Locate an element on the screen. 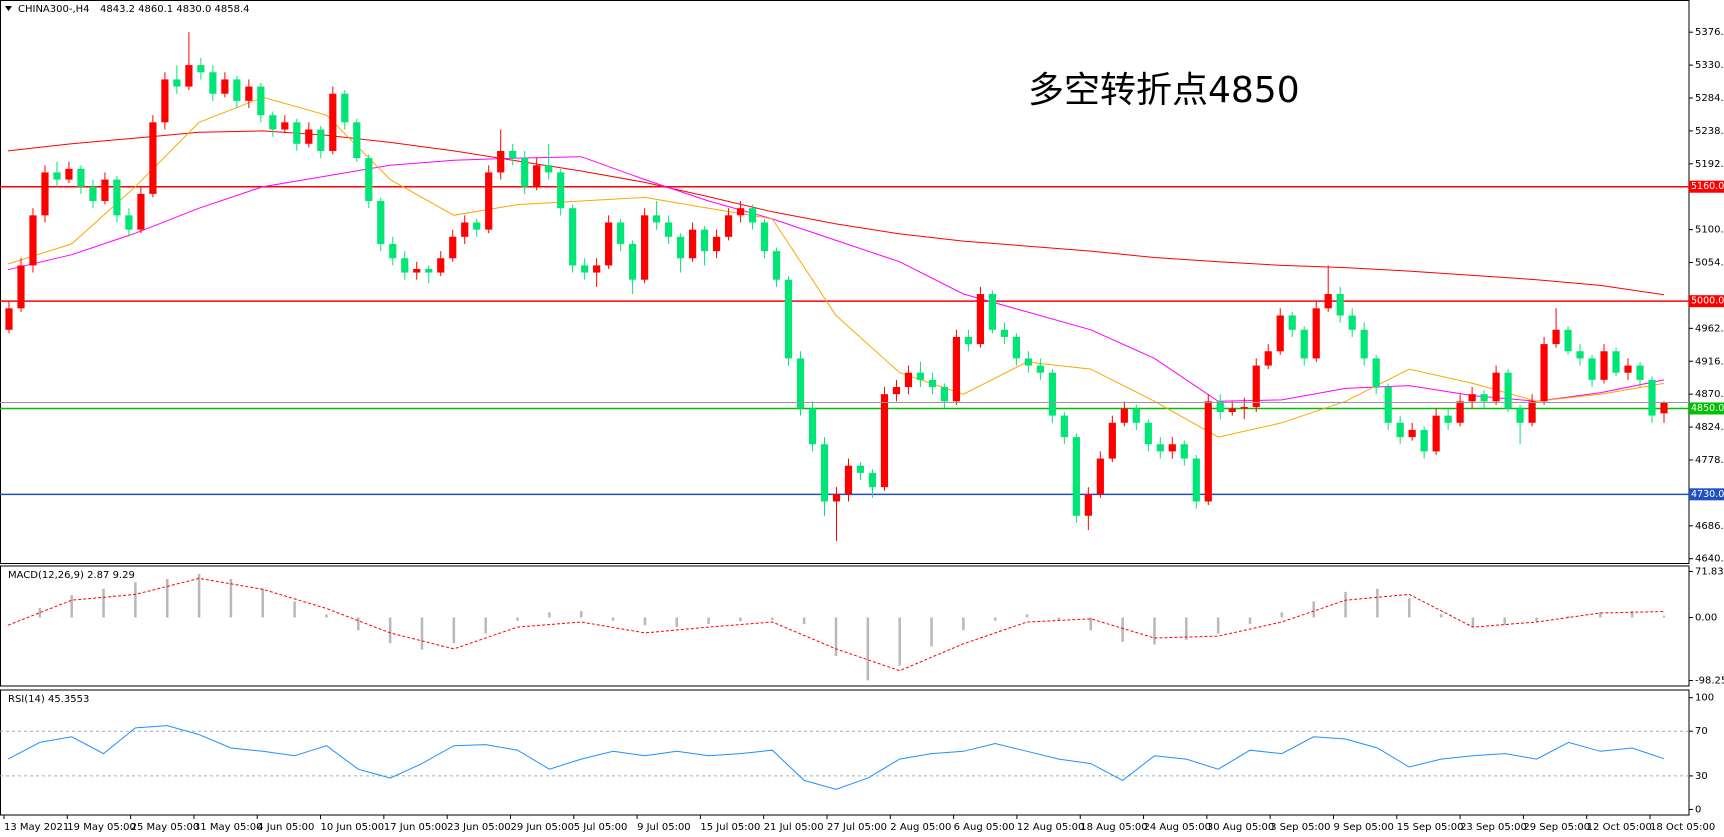 Image resolution: width=1724 pixels, height=837 pixels. y-tick-label: -98.25 is located at coordinates (1709, 681).